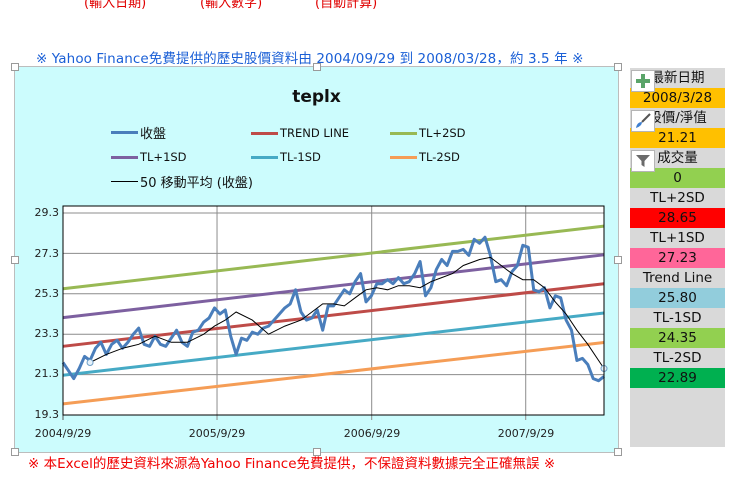 The height and width of the screenshot is (500, 750). What do you see at coordinates (677, 417) in the screenshot?
I see `panel-empty-cells` at bounding box center [677, 417].